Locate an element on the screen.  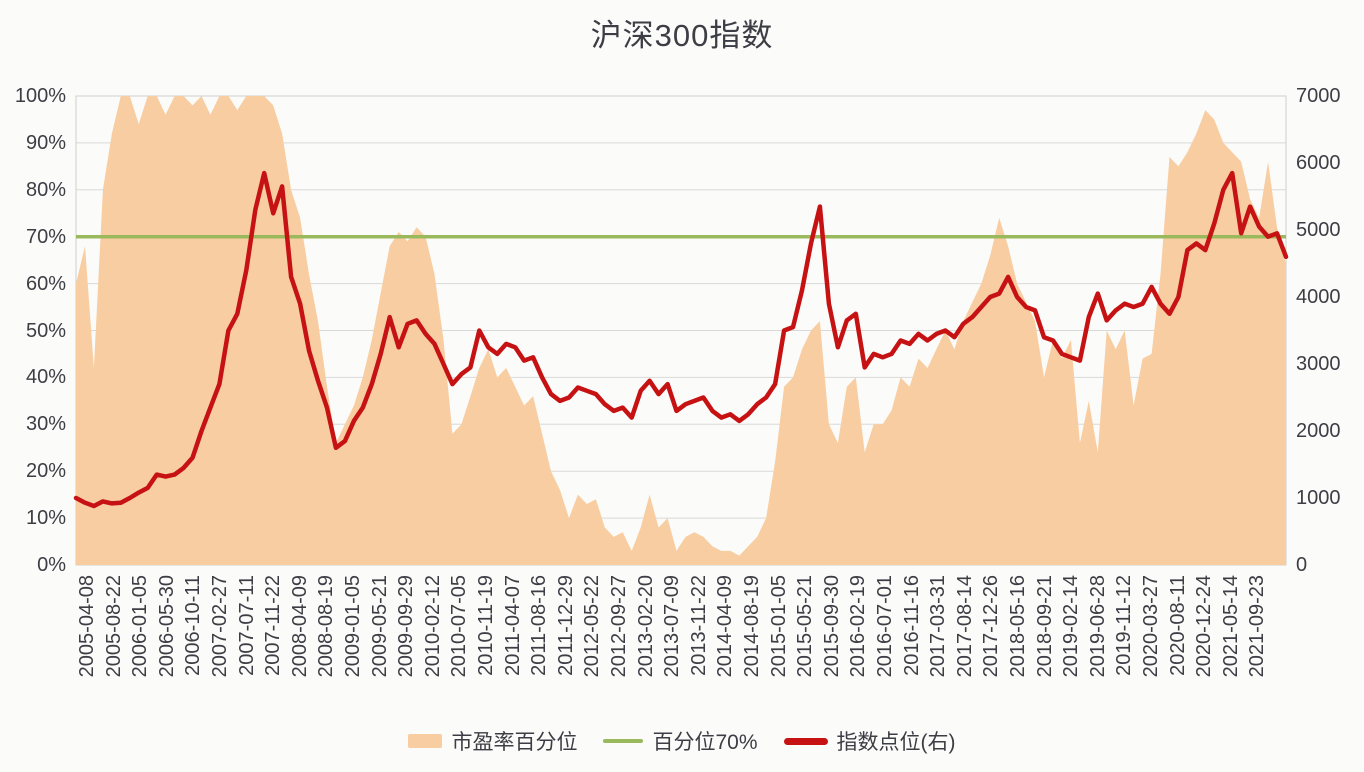
legend-item-percentile-70: 百分位70% is located at coordinates (680, 741).